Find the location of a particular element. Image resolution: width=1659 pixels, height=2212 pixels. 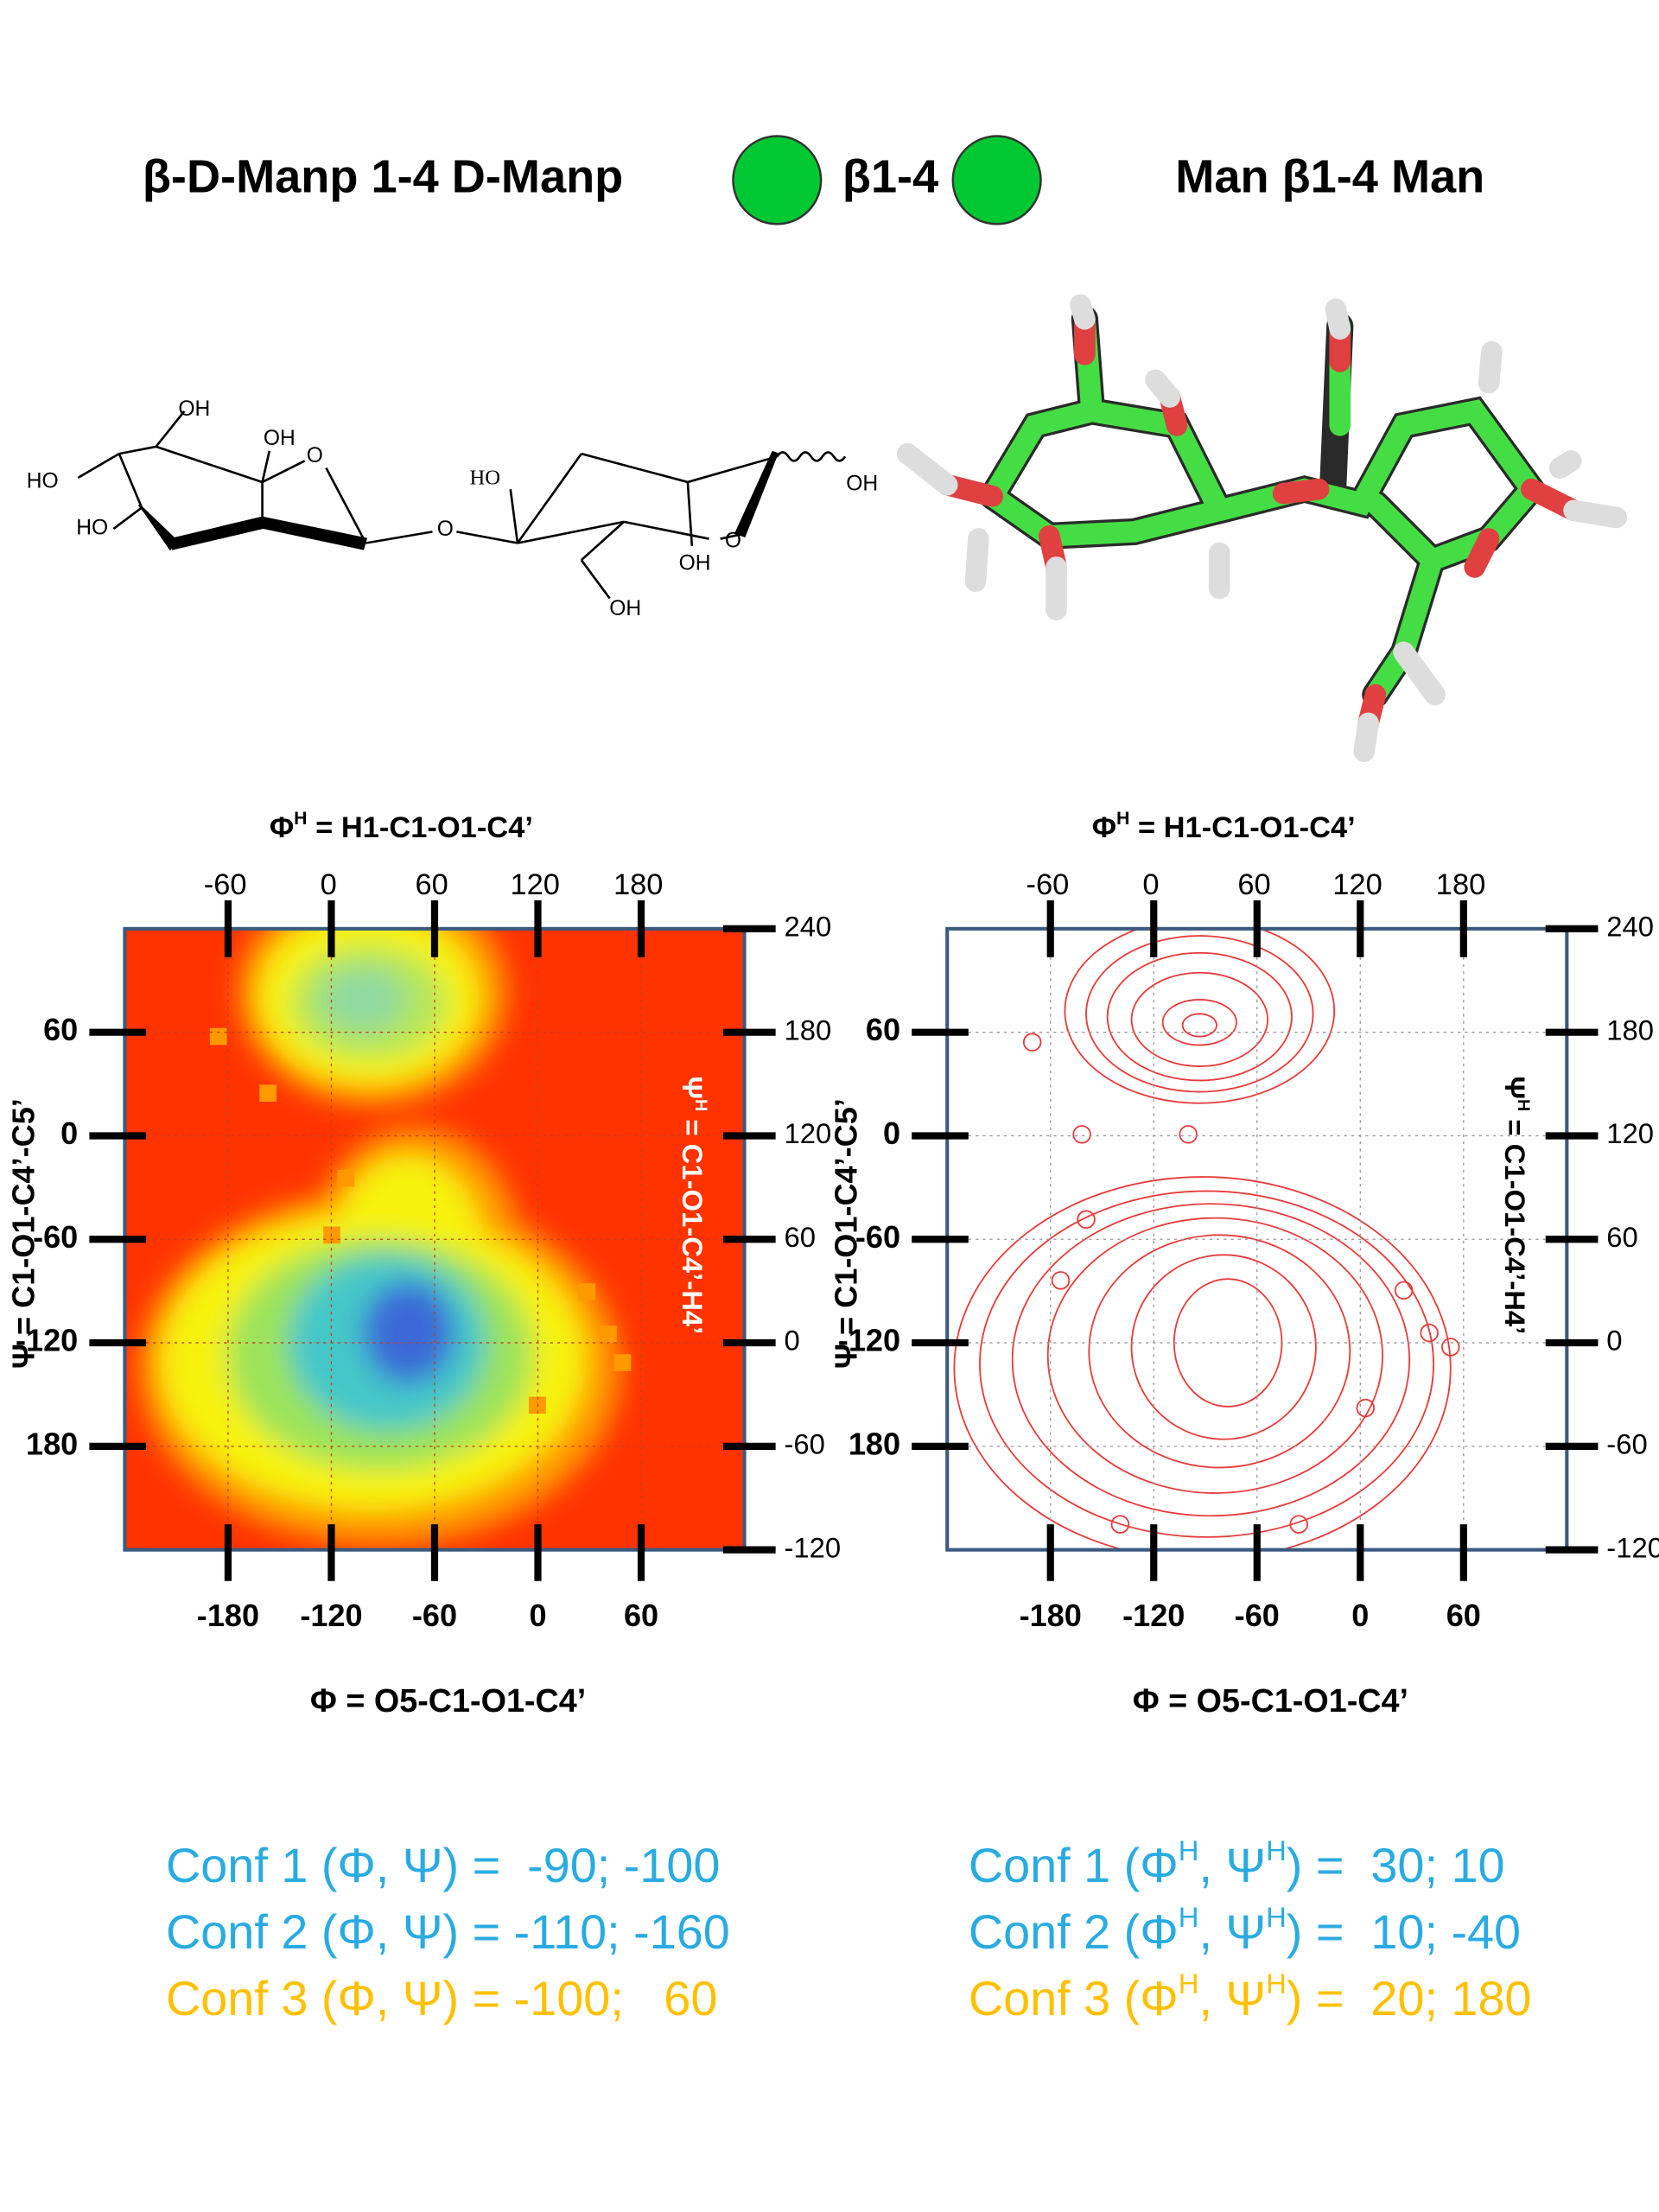

text-segment: Conf 2 (Φ is located at coordinates (1074, 1931).